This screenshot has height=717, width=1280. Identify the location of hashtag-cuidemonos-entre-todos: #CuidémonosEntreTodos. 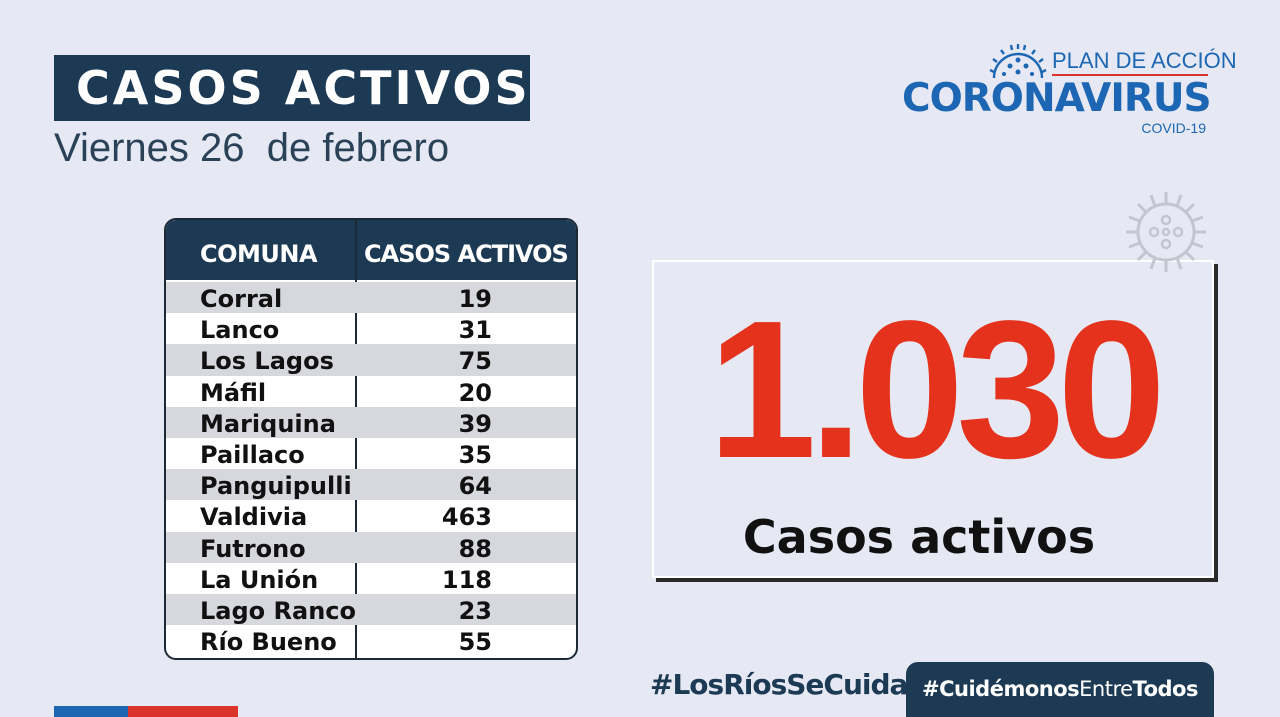
(1060, 689).